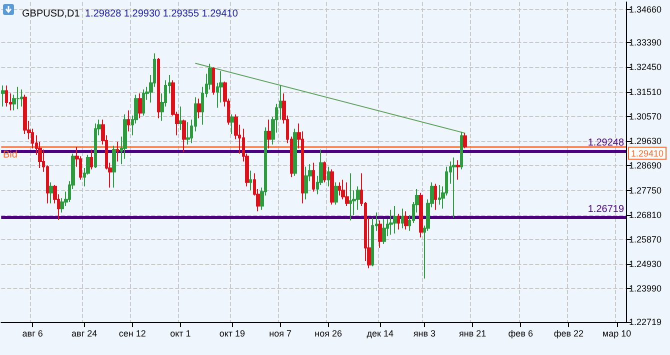 The width and height of the screenshot is (670, 355). I want to click on y-tick-label: 1.27750, so click(645, 190).